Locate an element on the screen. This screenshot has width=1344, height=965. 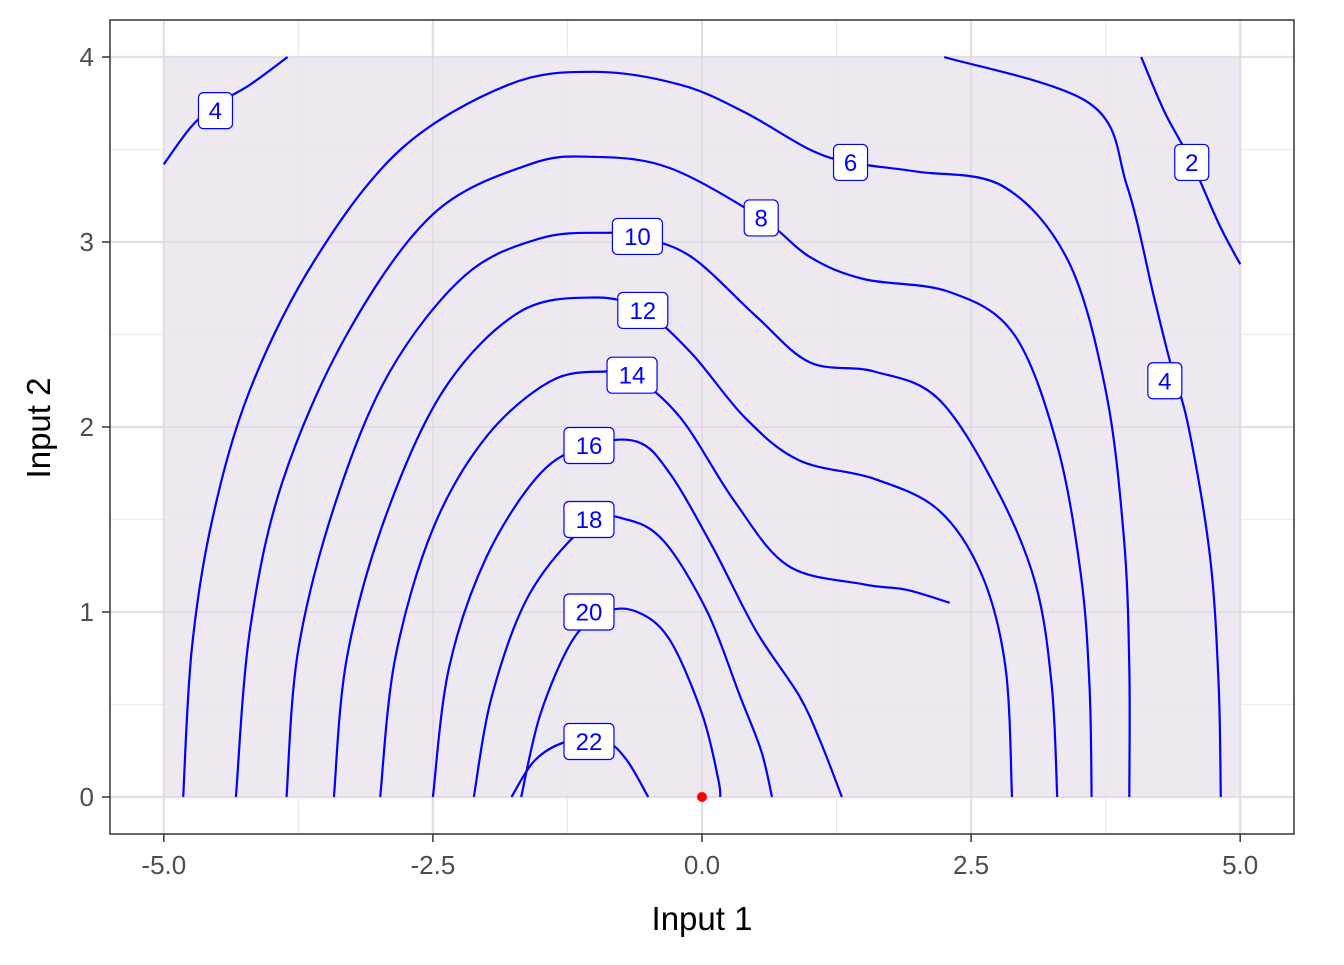
x-tick-label: 0.0 is located at coordinates (702, 865).